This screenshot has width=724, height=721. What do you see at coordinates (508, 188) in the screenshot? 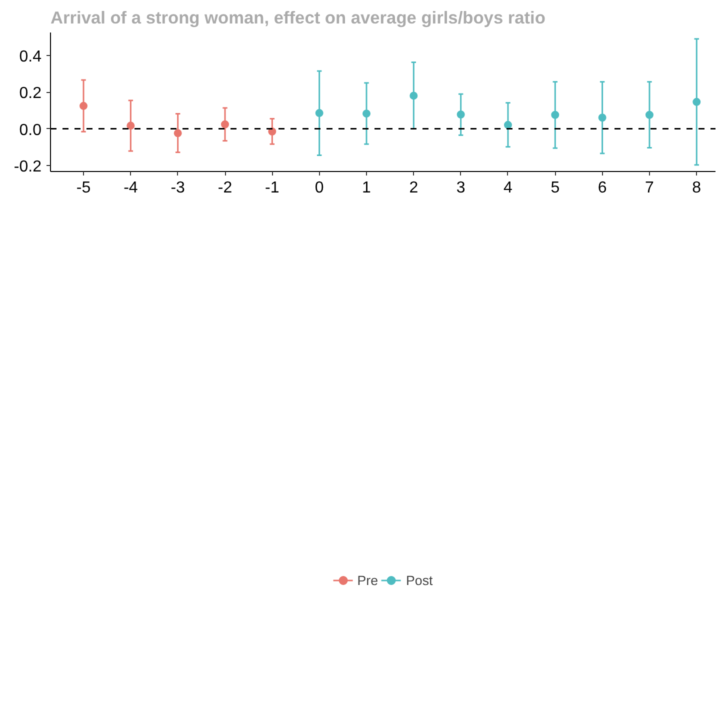
I see `x-tick-label: 4` at bounding box center [508, 188].